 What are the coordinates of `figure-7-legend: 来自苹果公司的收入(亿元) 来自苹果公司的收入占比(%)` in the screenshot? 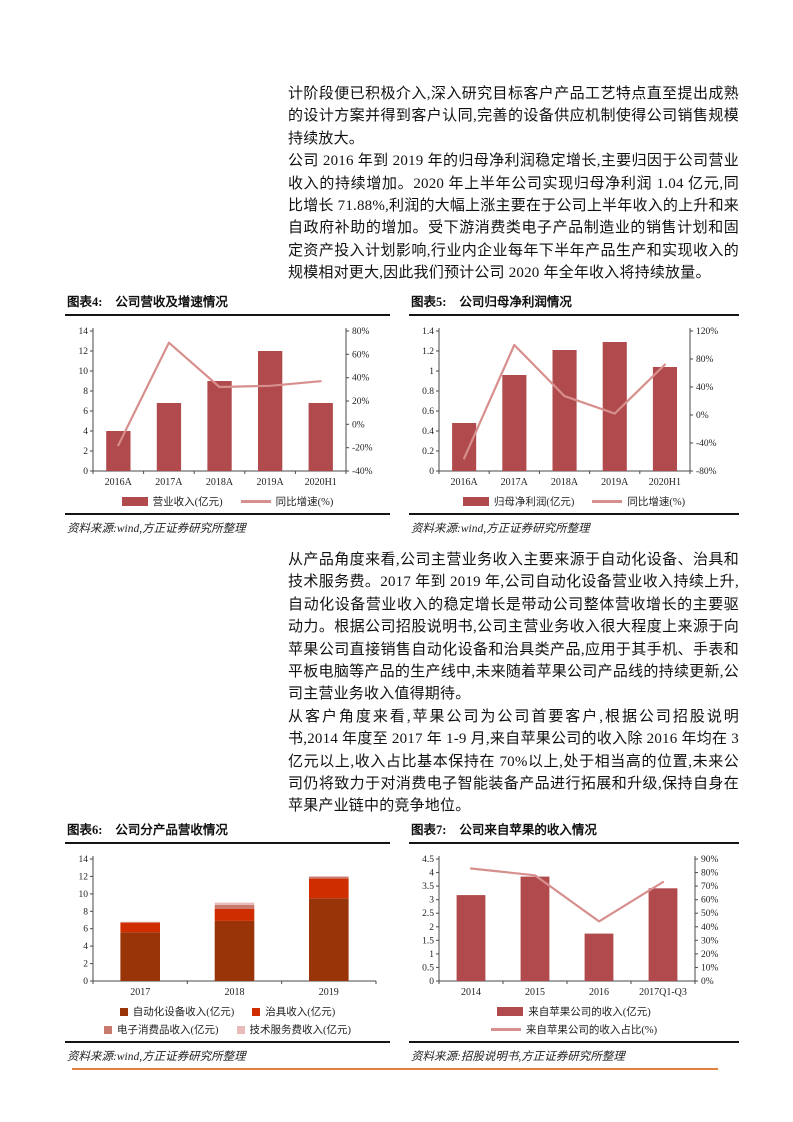 It's located at (574, 1020).